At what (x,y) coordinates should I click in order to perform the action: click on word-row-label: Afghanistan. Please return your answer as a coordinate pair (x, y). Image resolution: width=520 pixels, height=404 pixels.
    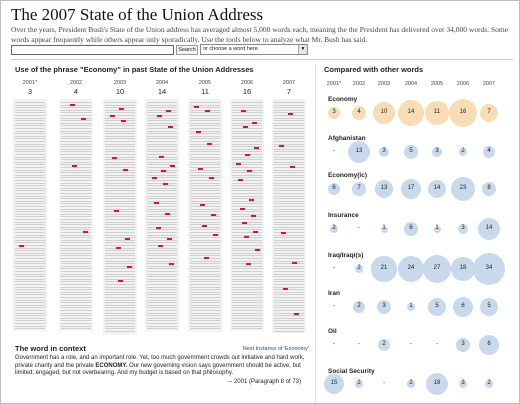
    Looking at the image, I should click on (347, 138).